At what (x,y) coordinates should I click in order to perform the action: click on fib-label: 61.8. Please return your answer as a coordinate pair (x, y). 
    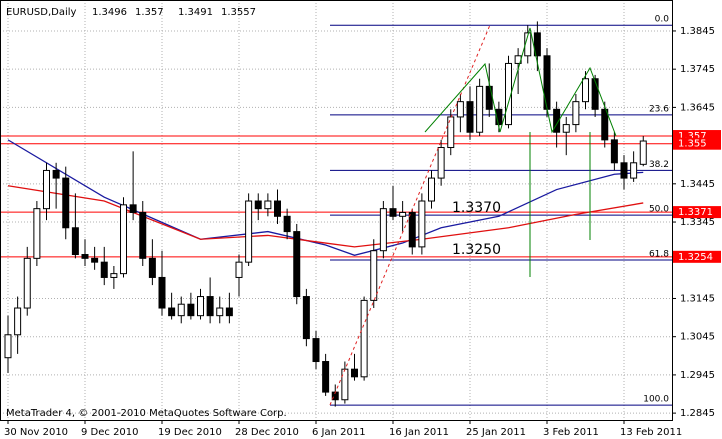
    Looking at the image, I should click on (659, 254).